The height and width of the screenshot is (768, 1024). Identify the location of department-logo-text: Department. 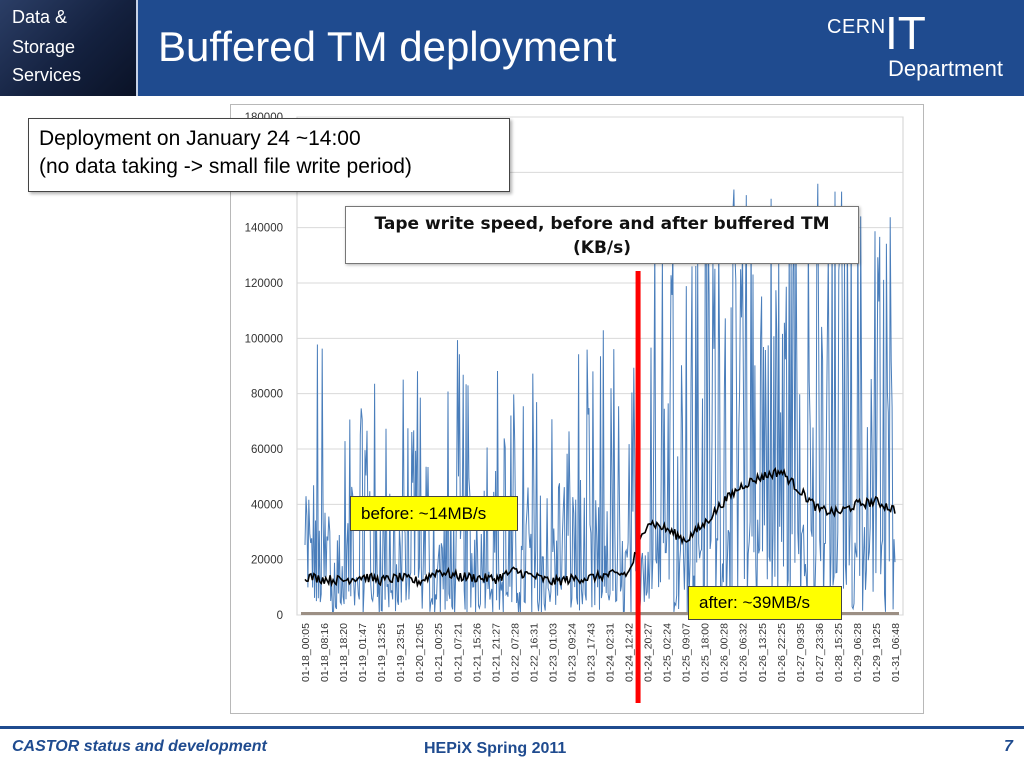
(945, 68).